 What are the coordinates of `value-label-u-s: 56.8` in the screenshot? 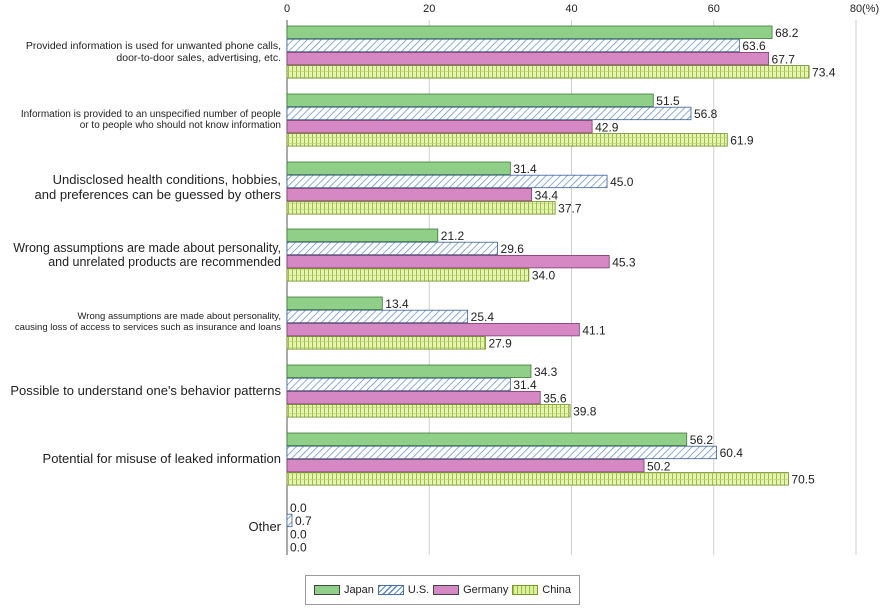 It's located at (706, 114).